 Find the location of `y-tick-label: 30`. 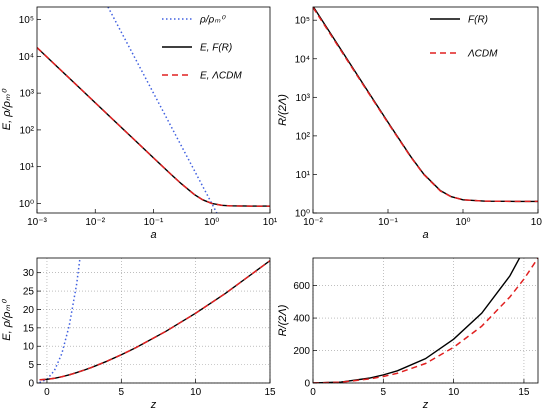

y-tick-label: 30 is located at coordinates (29, 273).